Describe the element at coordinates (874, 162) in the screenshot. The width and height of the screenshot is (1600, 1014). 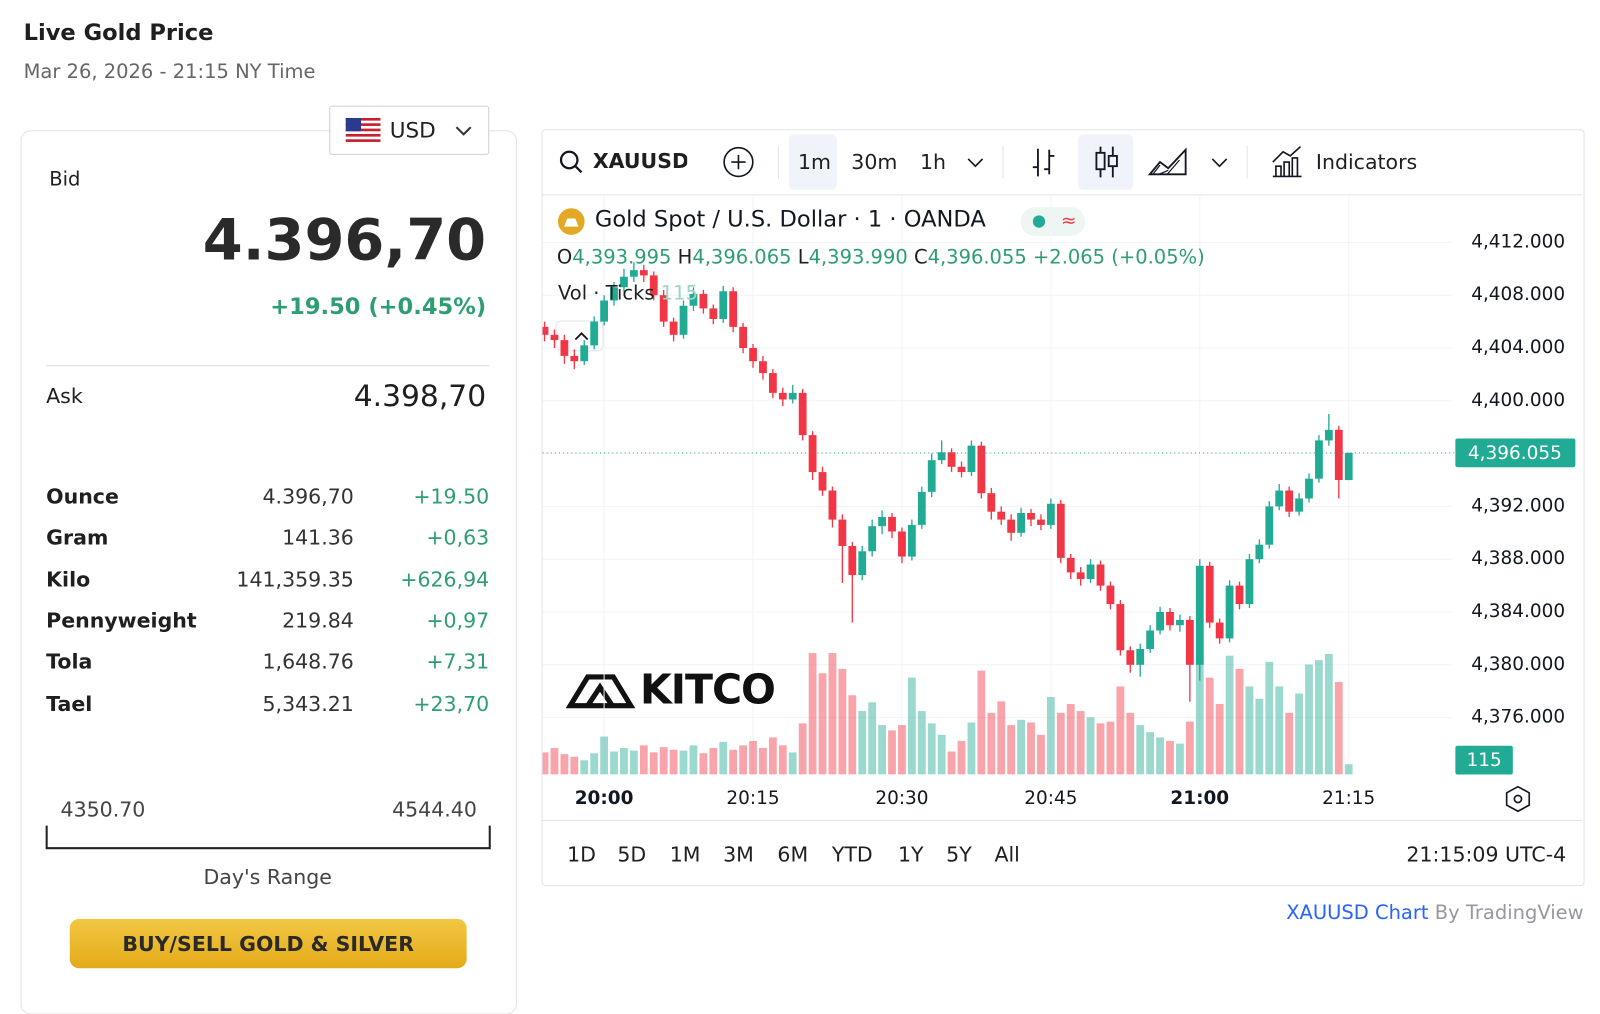
I see `interval-30m: 30m` at that location.